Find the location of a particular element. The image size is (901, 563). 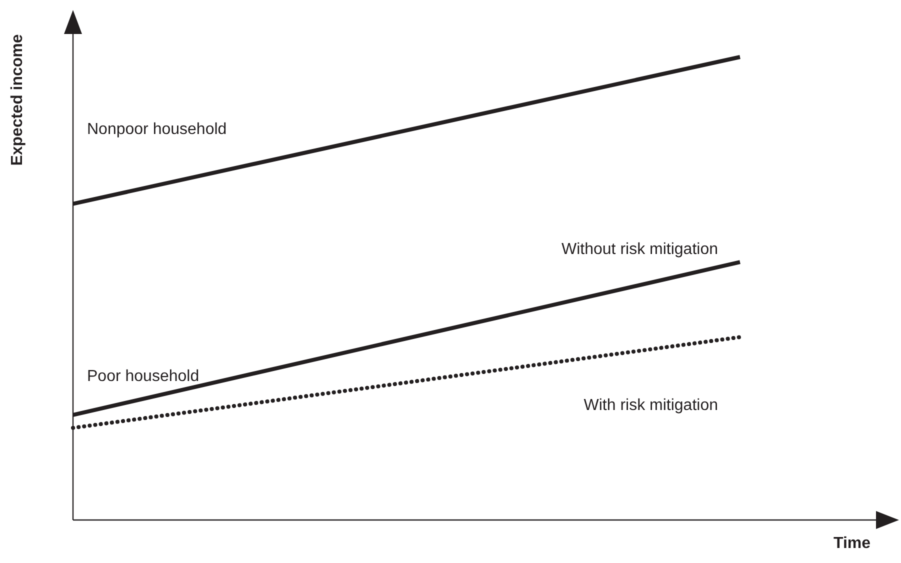

annotation: Poor household is located at coordinates (143, 376).